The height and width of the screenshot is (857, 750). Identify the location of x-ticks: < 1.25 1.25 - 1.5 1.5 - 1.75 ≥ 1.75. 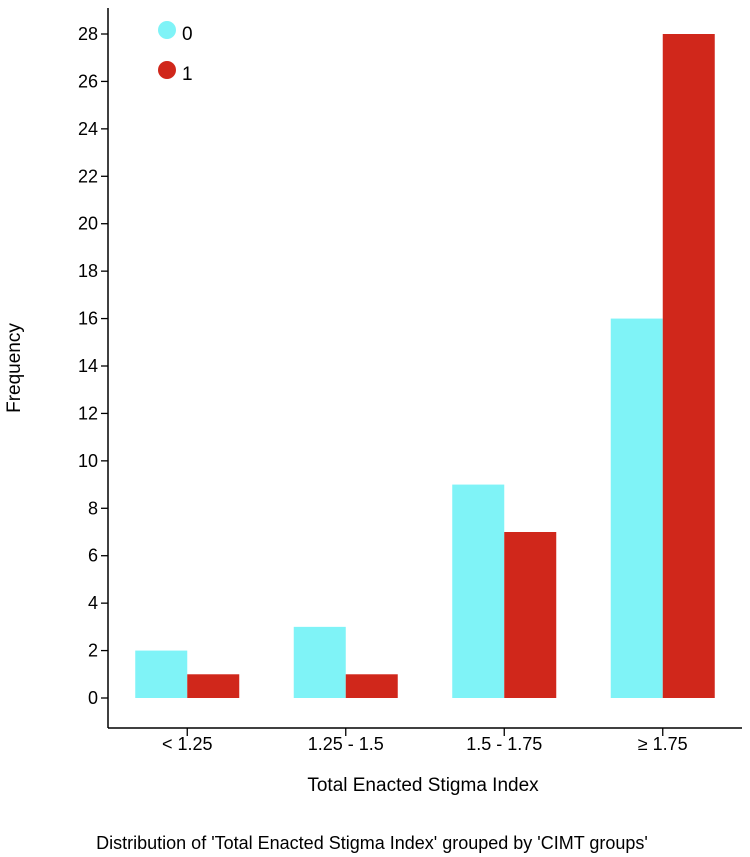
(425, 741).